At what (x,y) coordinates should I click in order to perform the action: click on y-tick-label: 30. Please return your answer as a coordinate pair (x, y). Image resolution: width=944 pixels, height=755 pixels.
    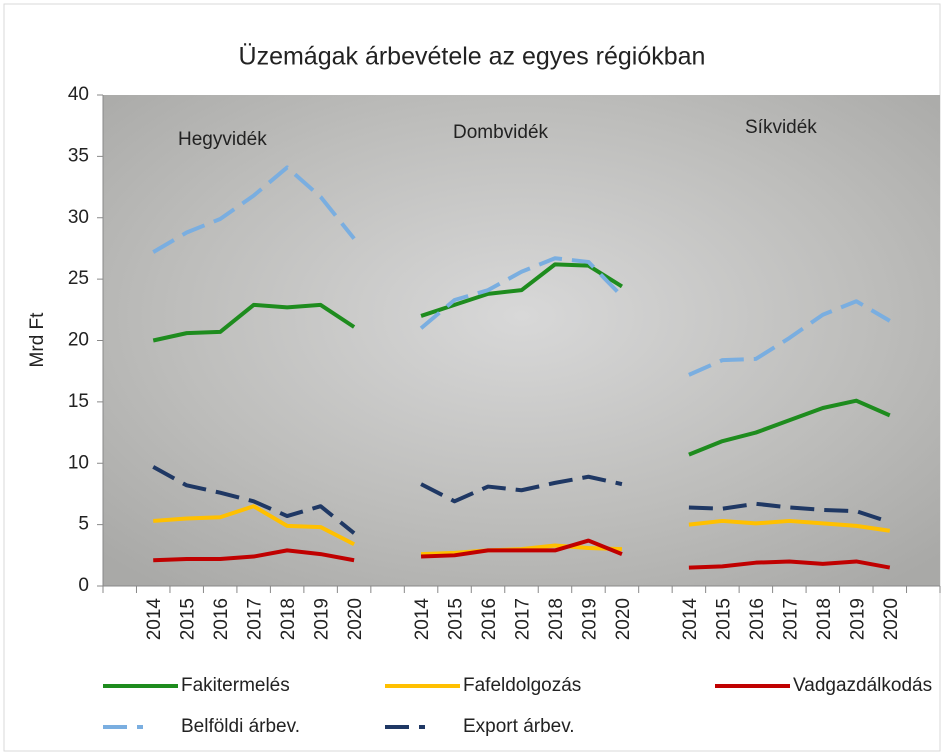
    Looking at the image, I should click on (78, 217).